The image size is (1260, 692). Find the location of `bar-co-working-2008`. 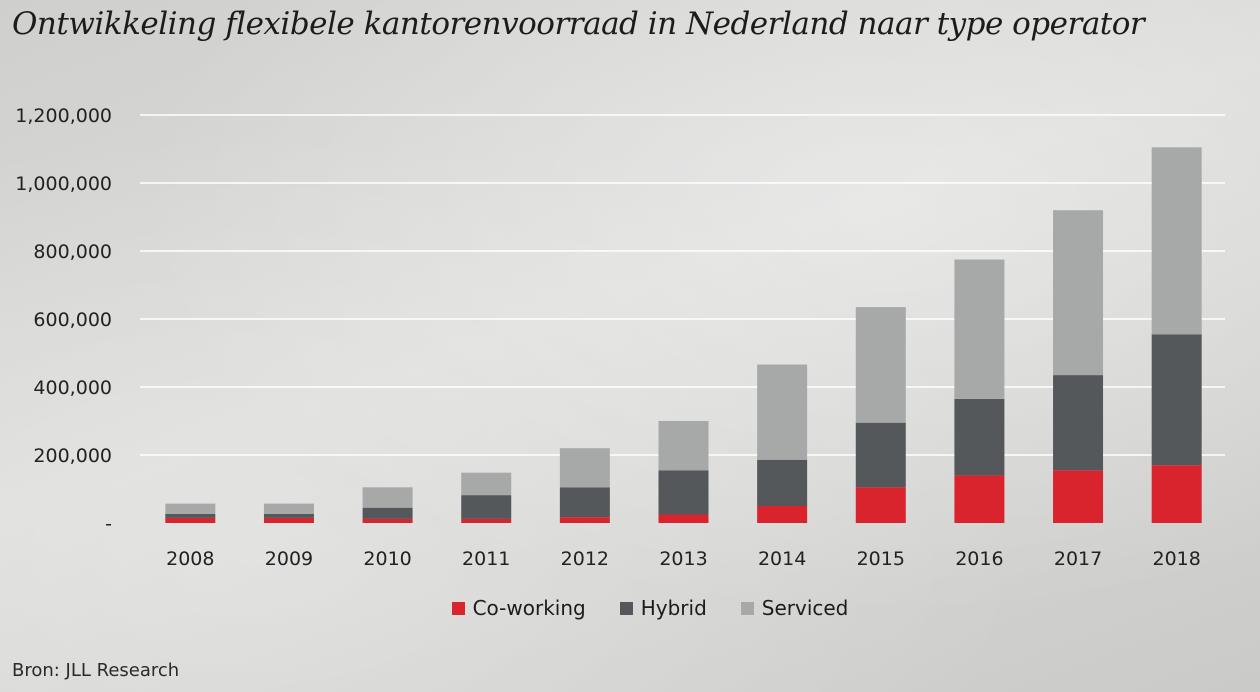

bar-co-working-2008 is located at coordinates (190, 520).